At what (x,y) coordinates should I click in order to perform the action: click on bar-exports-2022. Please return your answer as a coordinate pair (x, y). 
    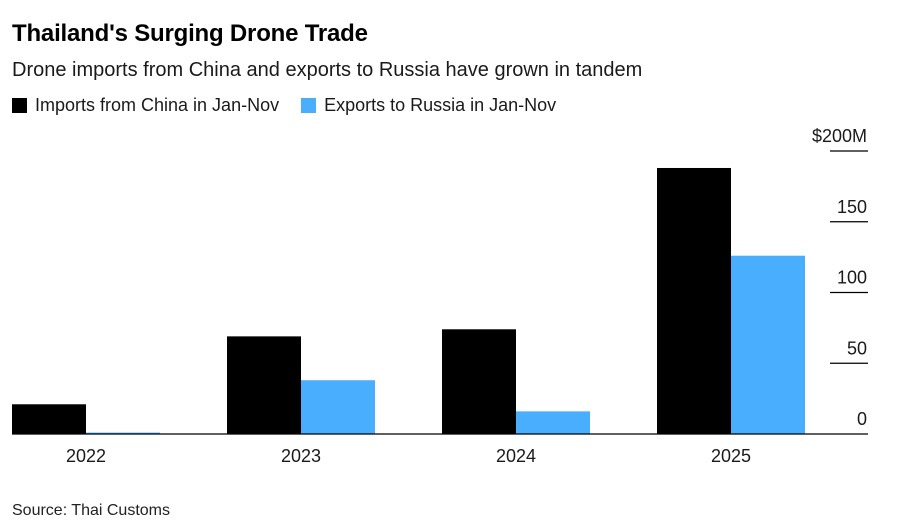
    Looking at the image, I should click on (123, 433).